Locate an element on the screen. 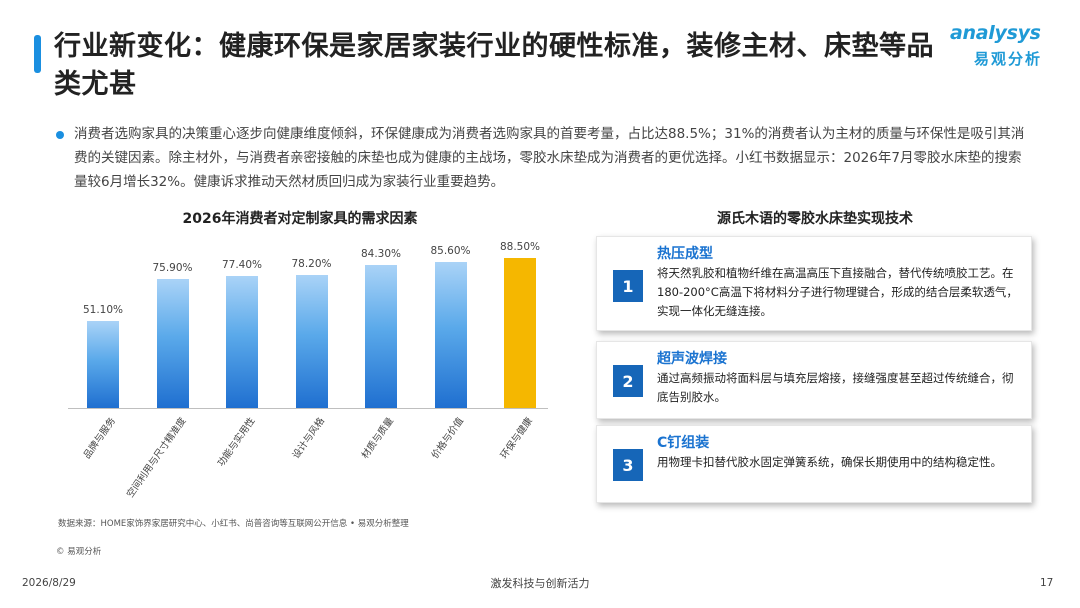 Image resolution: width=1080 pixels, height=608 pixels. title-accent-bar is located at coordinates (37, 54).